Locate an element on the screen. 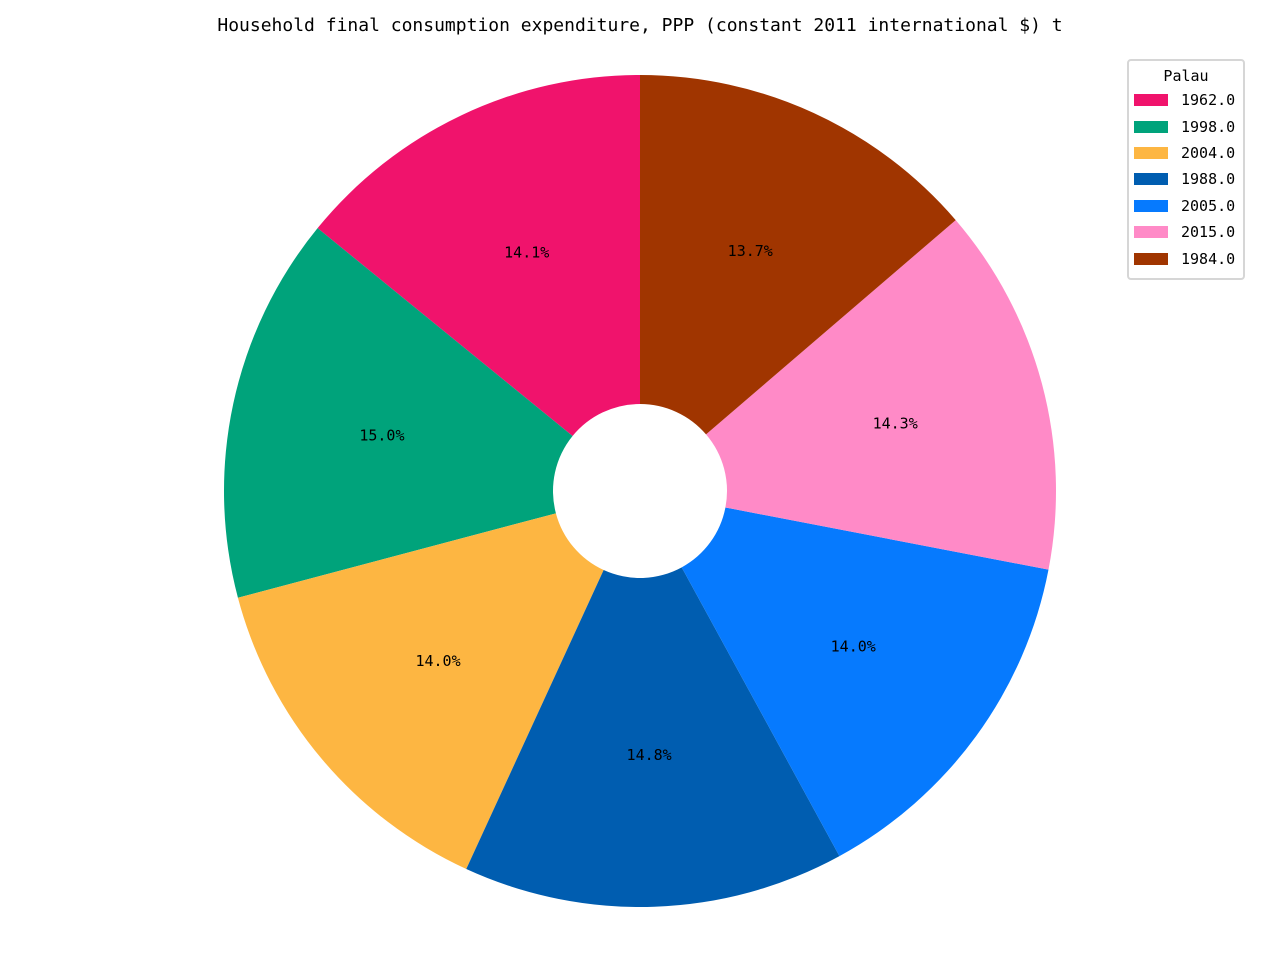 This screenshot has width=1280, height=960. pie-slice-2004.0 is located at coordinates (420, 691).